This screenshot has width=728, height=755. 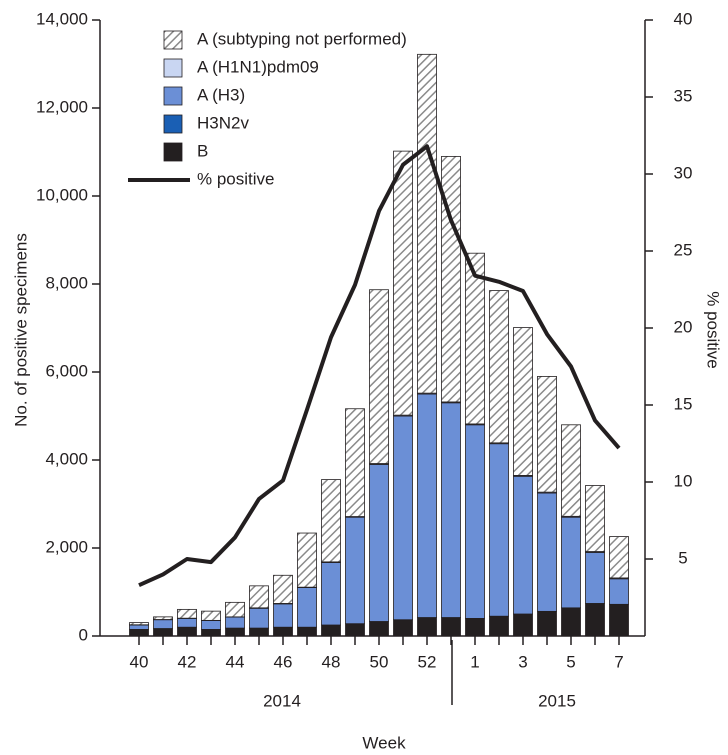 What do you see at coordinates (66, 546) in the screenshot?
I see `y-tick-label: 2,000` at bounding box center [66, 546].